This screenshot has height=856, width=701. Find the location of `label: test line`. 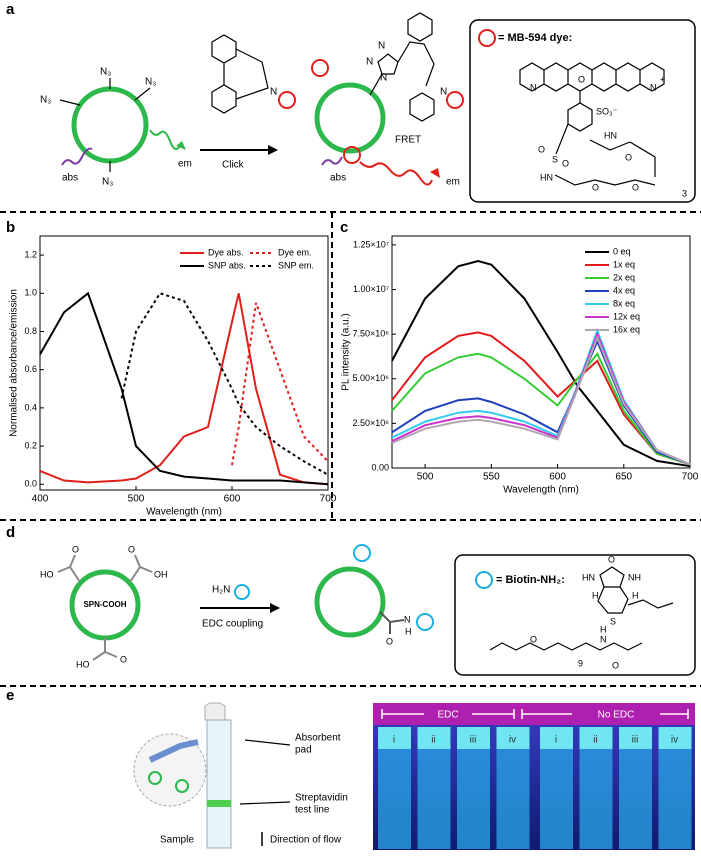

label: test line is located at coordinates (312, 810).